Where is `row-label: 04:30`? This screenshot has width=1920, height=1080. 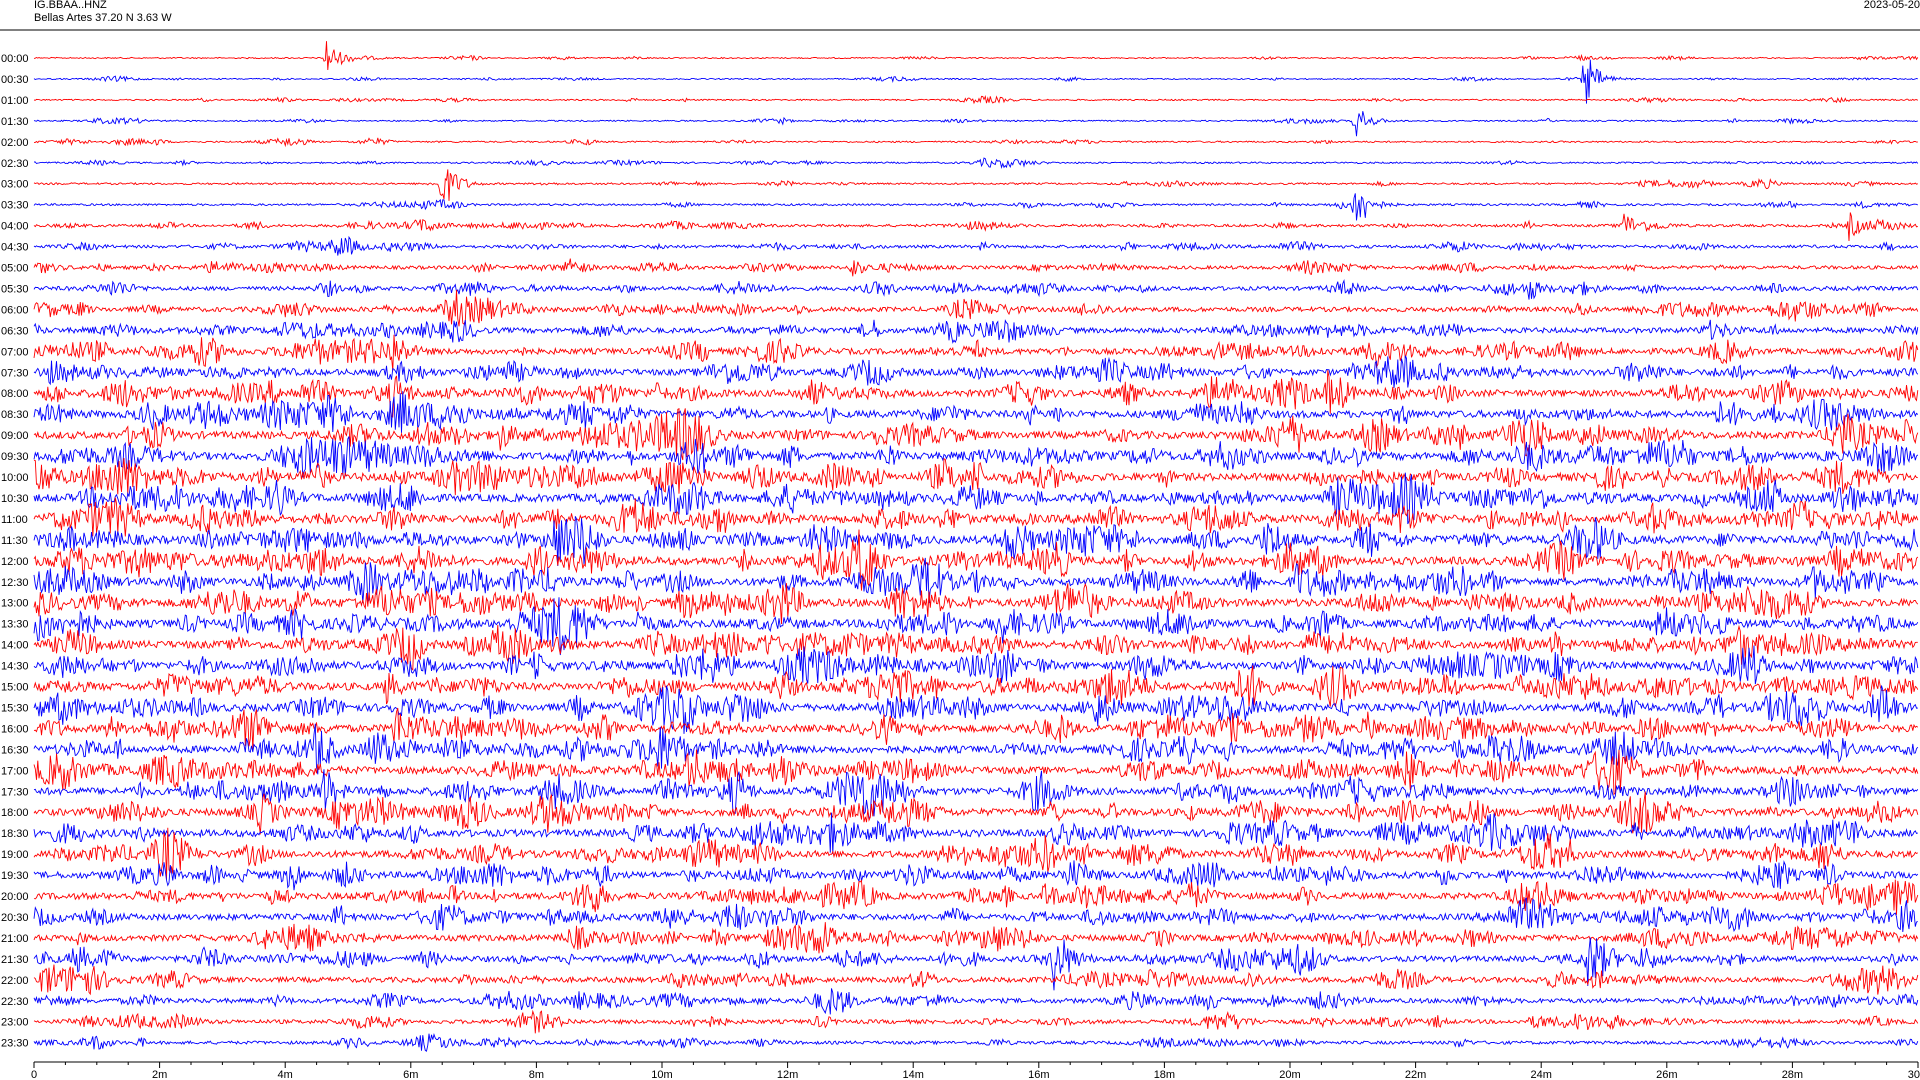
row-label: 04:30 is located at coordinates (15, 248).